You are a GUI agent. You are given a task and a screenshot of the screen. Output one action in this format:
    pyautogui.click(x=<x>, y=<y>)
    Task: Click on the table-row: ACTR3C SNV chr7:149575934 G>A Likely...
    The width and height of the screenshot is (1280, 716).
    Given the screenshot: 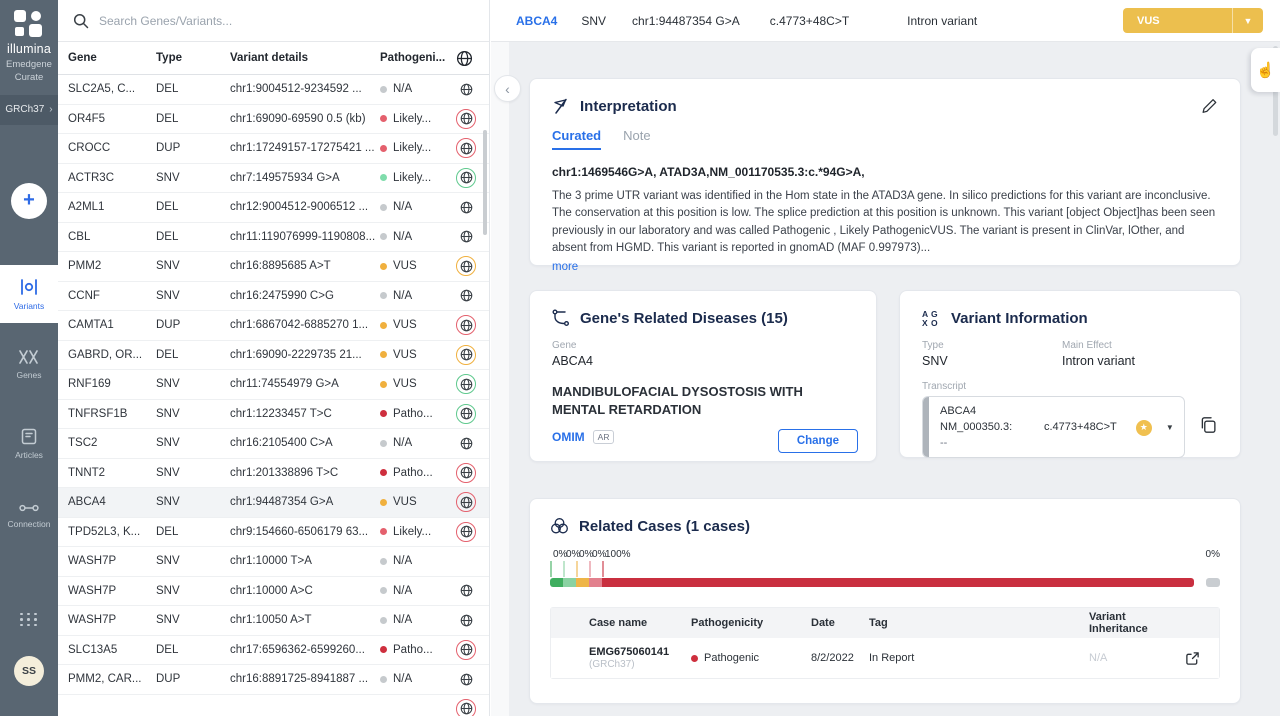 What is the action you would take?
    pyautogui.click(x=273, y=178)
    